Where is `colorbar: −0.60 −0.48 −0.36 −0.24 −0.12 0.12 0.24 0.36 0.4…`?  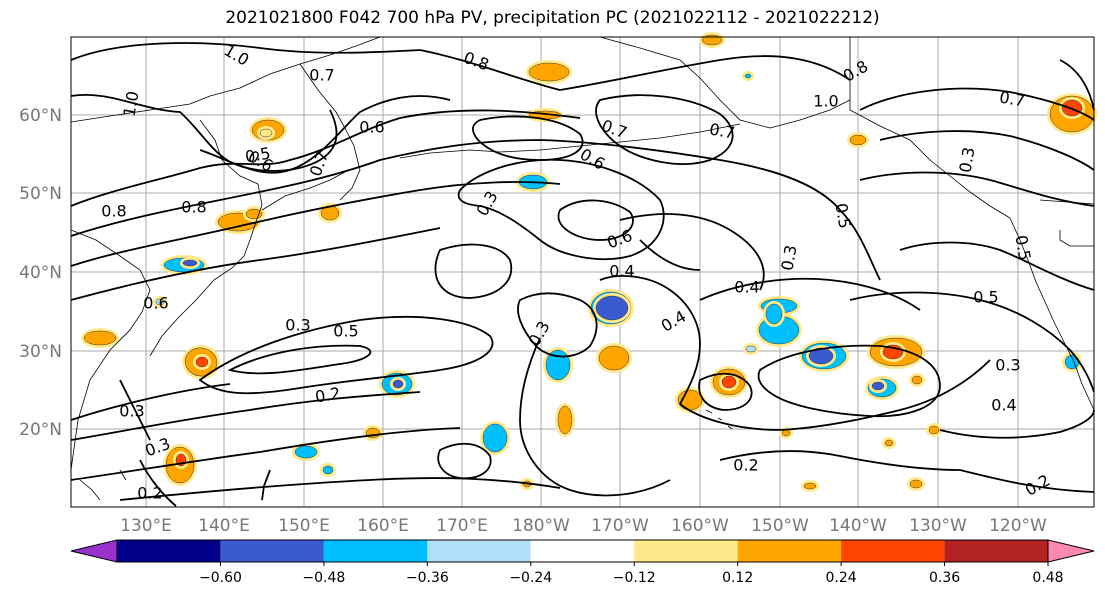
colorbar: −0.60 −0.48 −0.36 −0.24 −0.12 0.12 0.24 0.36 0.4… is located at coordinates (582, 562).